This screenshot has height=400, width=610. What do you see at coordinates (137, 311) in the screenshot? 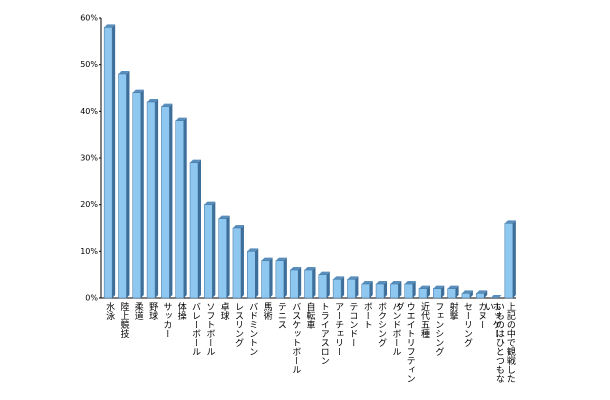
I see `x-tick-label: 柔道` at bounding box center [137, 311].